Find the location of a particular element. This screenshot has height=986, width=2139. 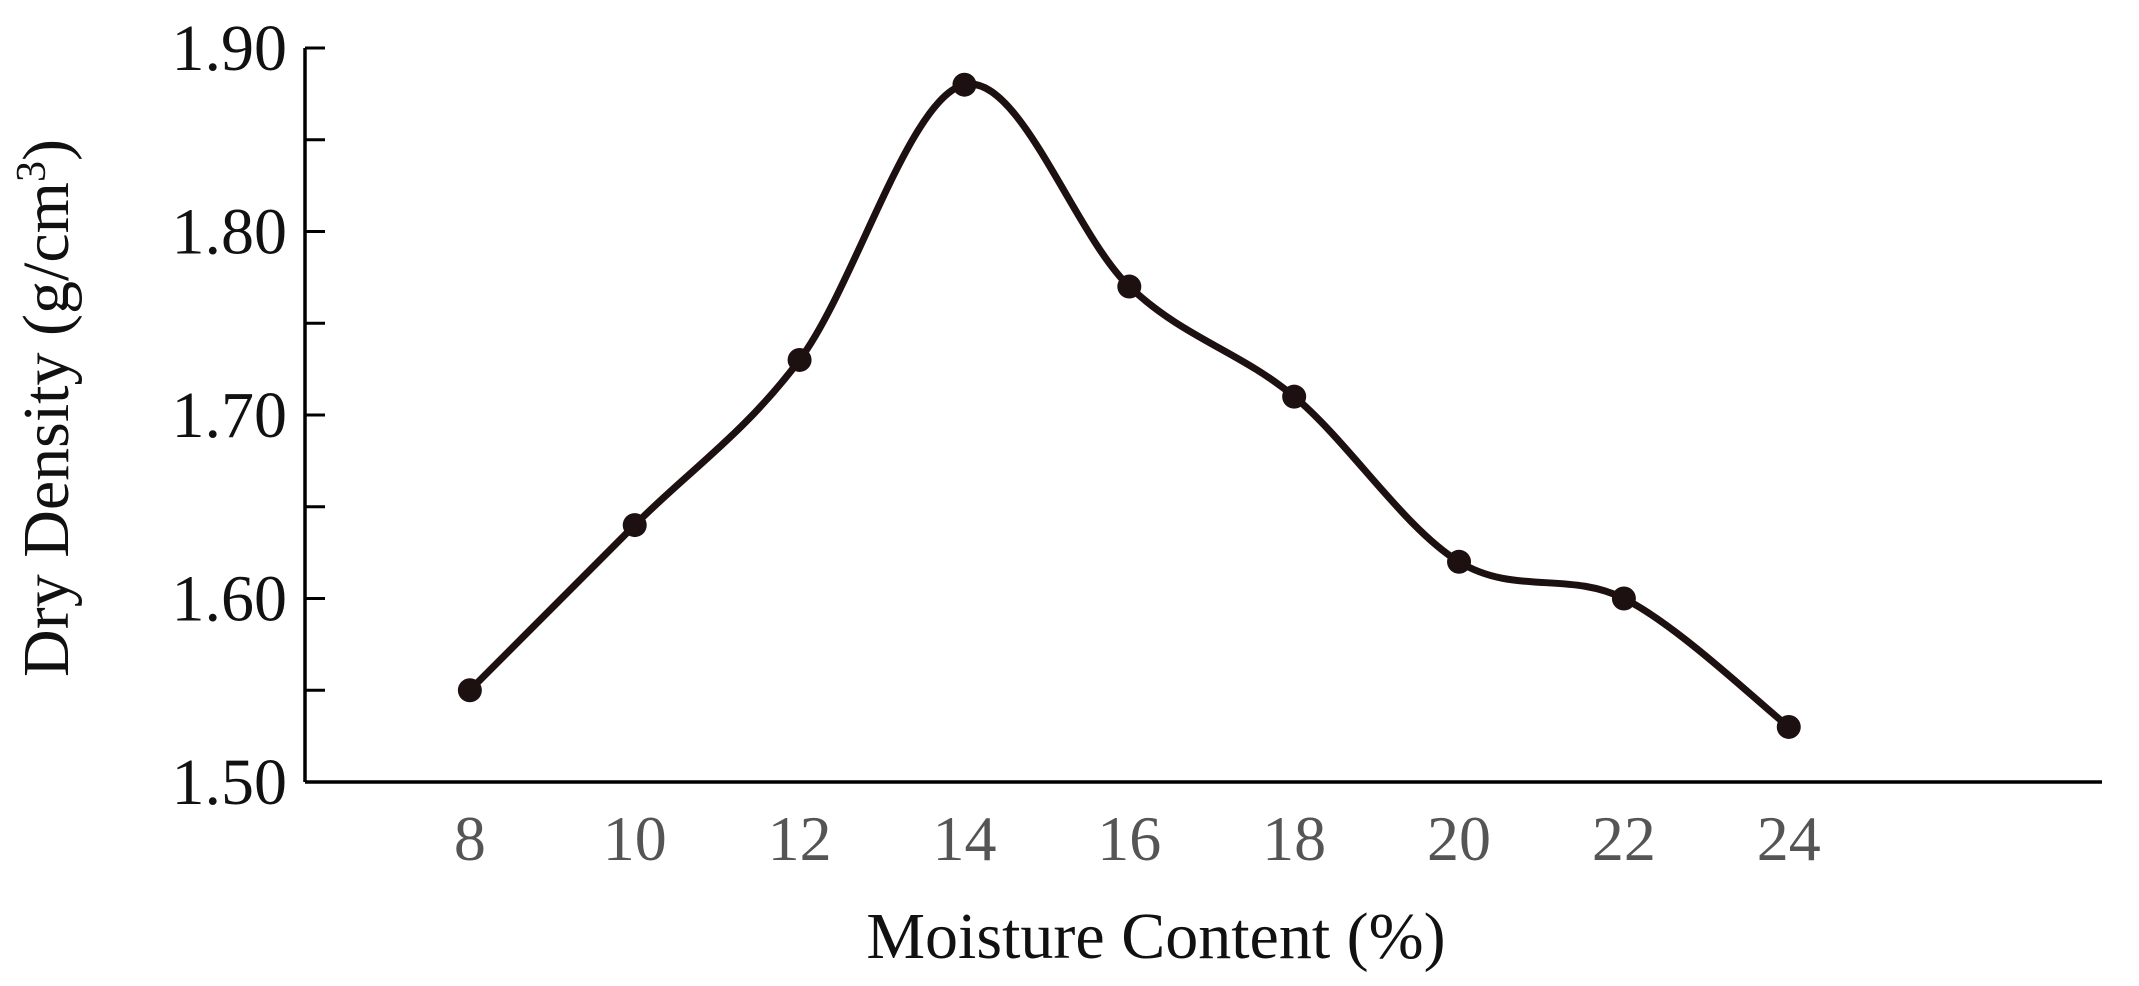

x-tick-label: 18 is located at coordinates (1294, 838).